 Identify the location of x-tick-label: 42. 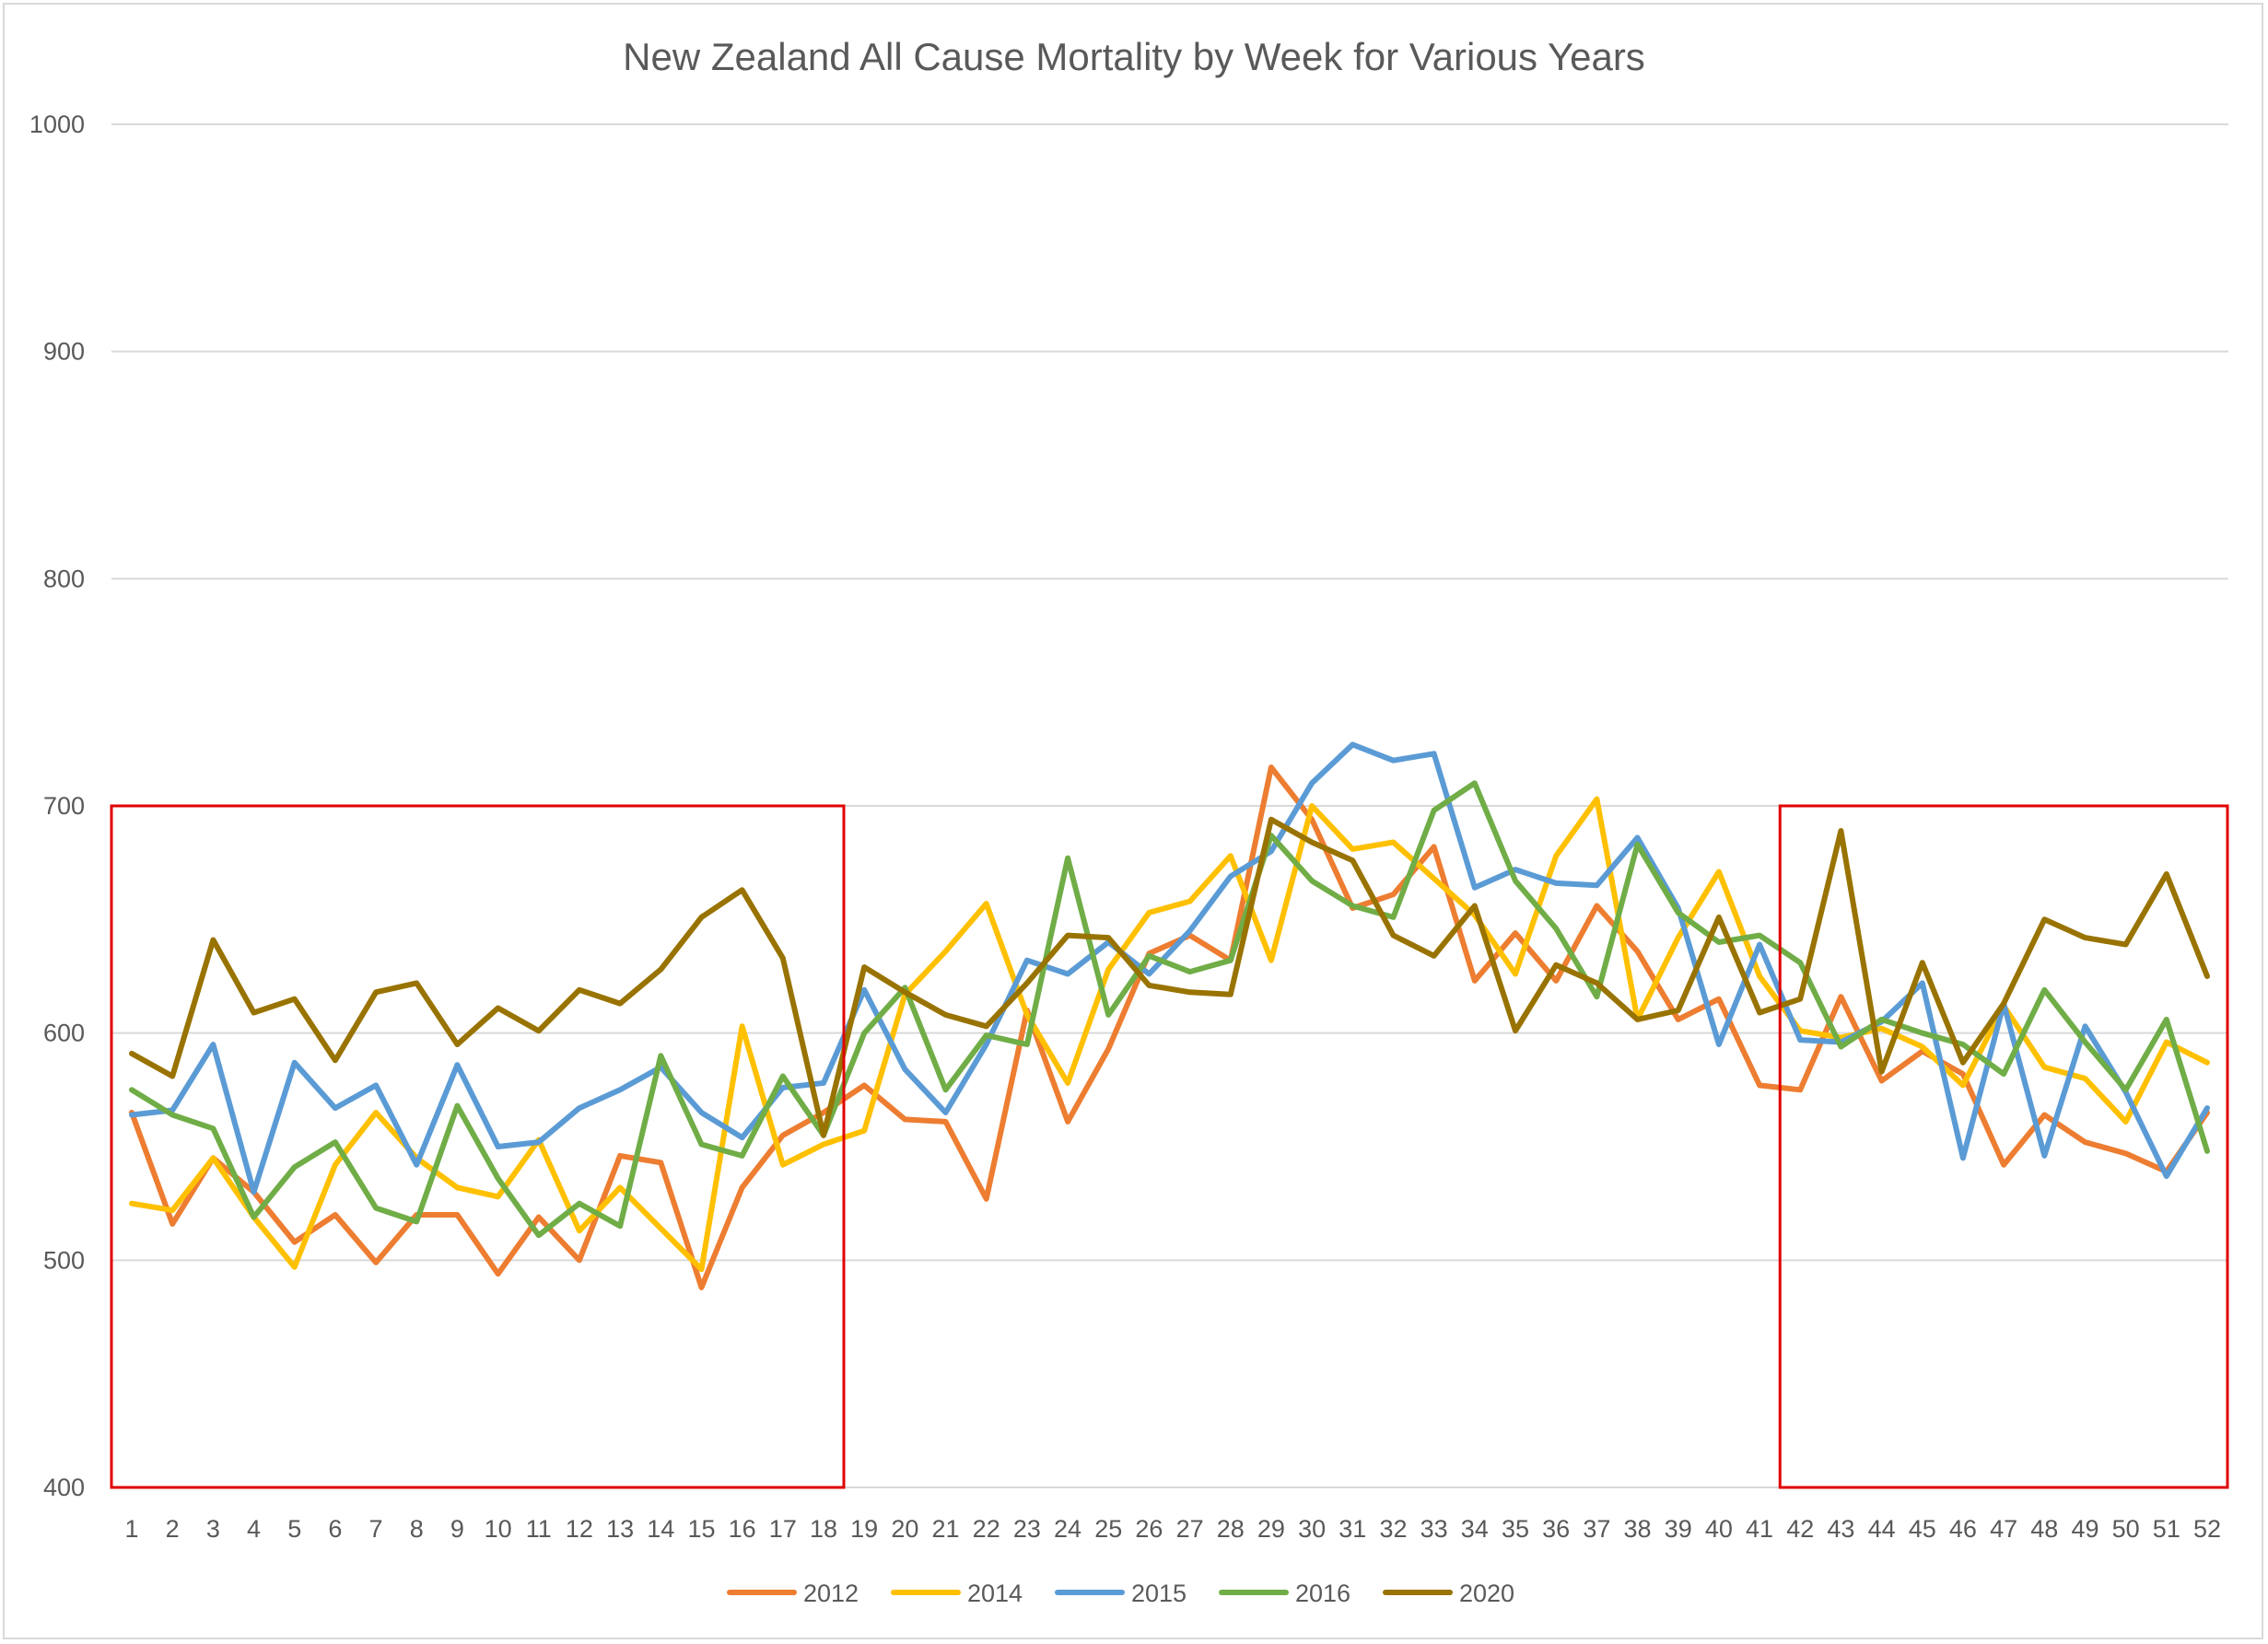
(1800, 1529).